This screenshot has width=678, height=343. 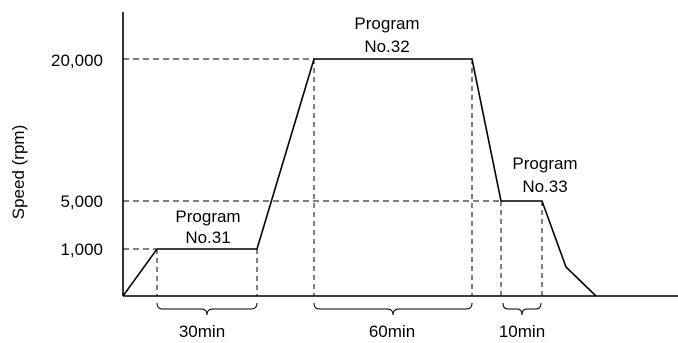 I want to click on program-33-label-line1: Program, so click(x=544, y=163).